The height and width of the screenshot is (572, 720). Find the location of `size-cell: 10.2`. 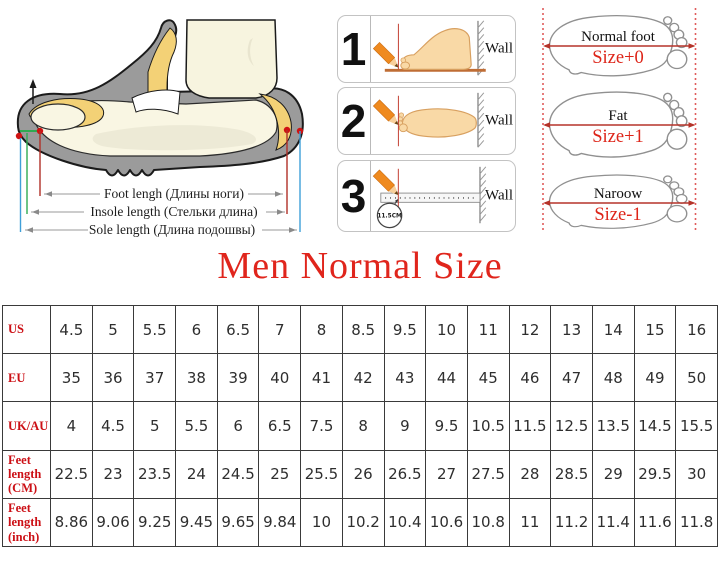

size-cell: 10.2 is located at coordinates (363, 522).